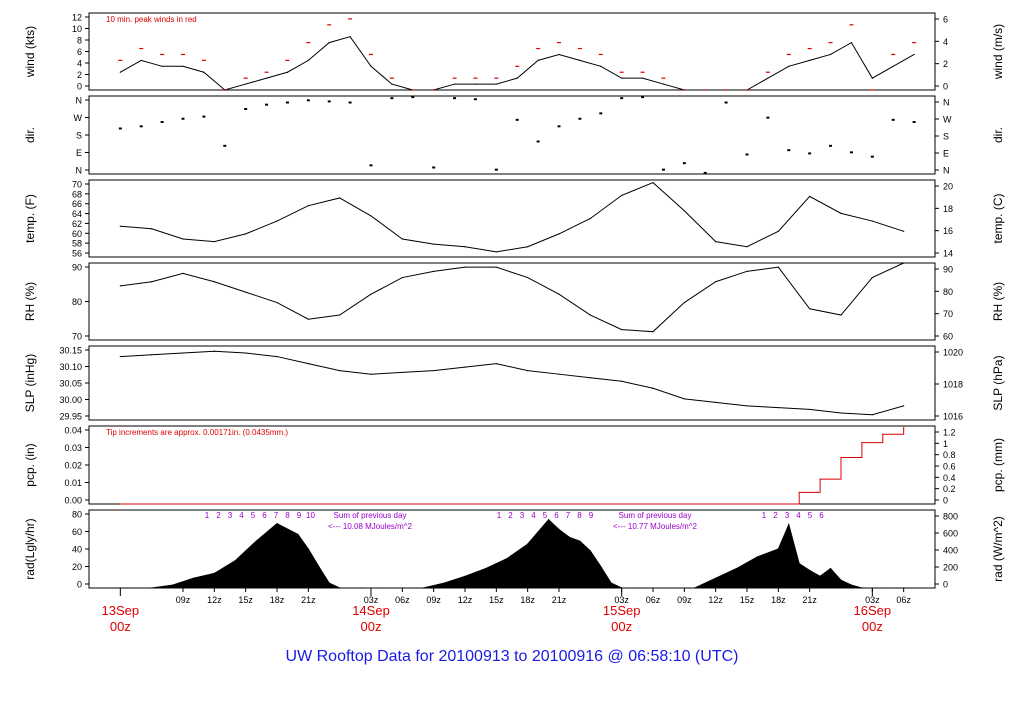 This screenshot has width=1024, height=705. Describe the element at coordinates (512, 466) in the screenshot. I see `series-line-pcp` at that location.